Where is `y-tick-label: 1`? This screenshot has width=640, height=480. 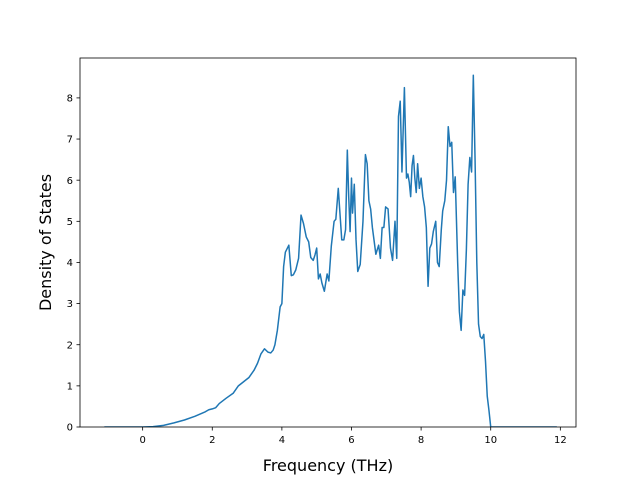 y-tick-label: 1 is located at coordinates (70, 386).